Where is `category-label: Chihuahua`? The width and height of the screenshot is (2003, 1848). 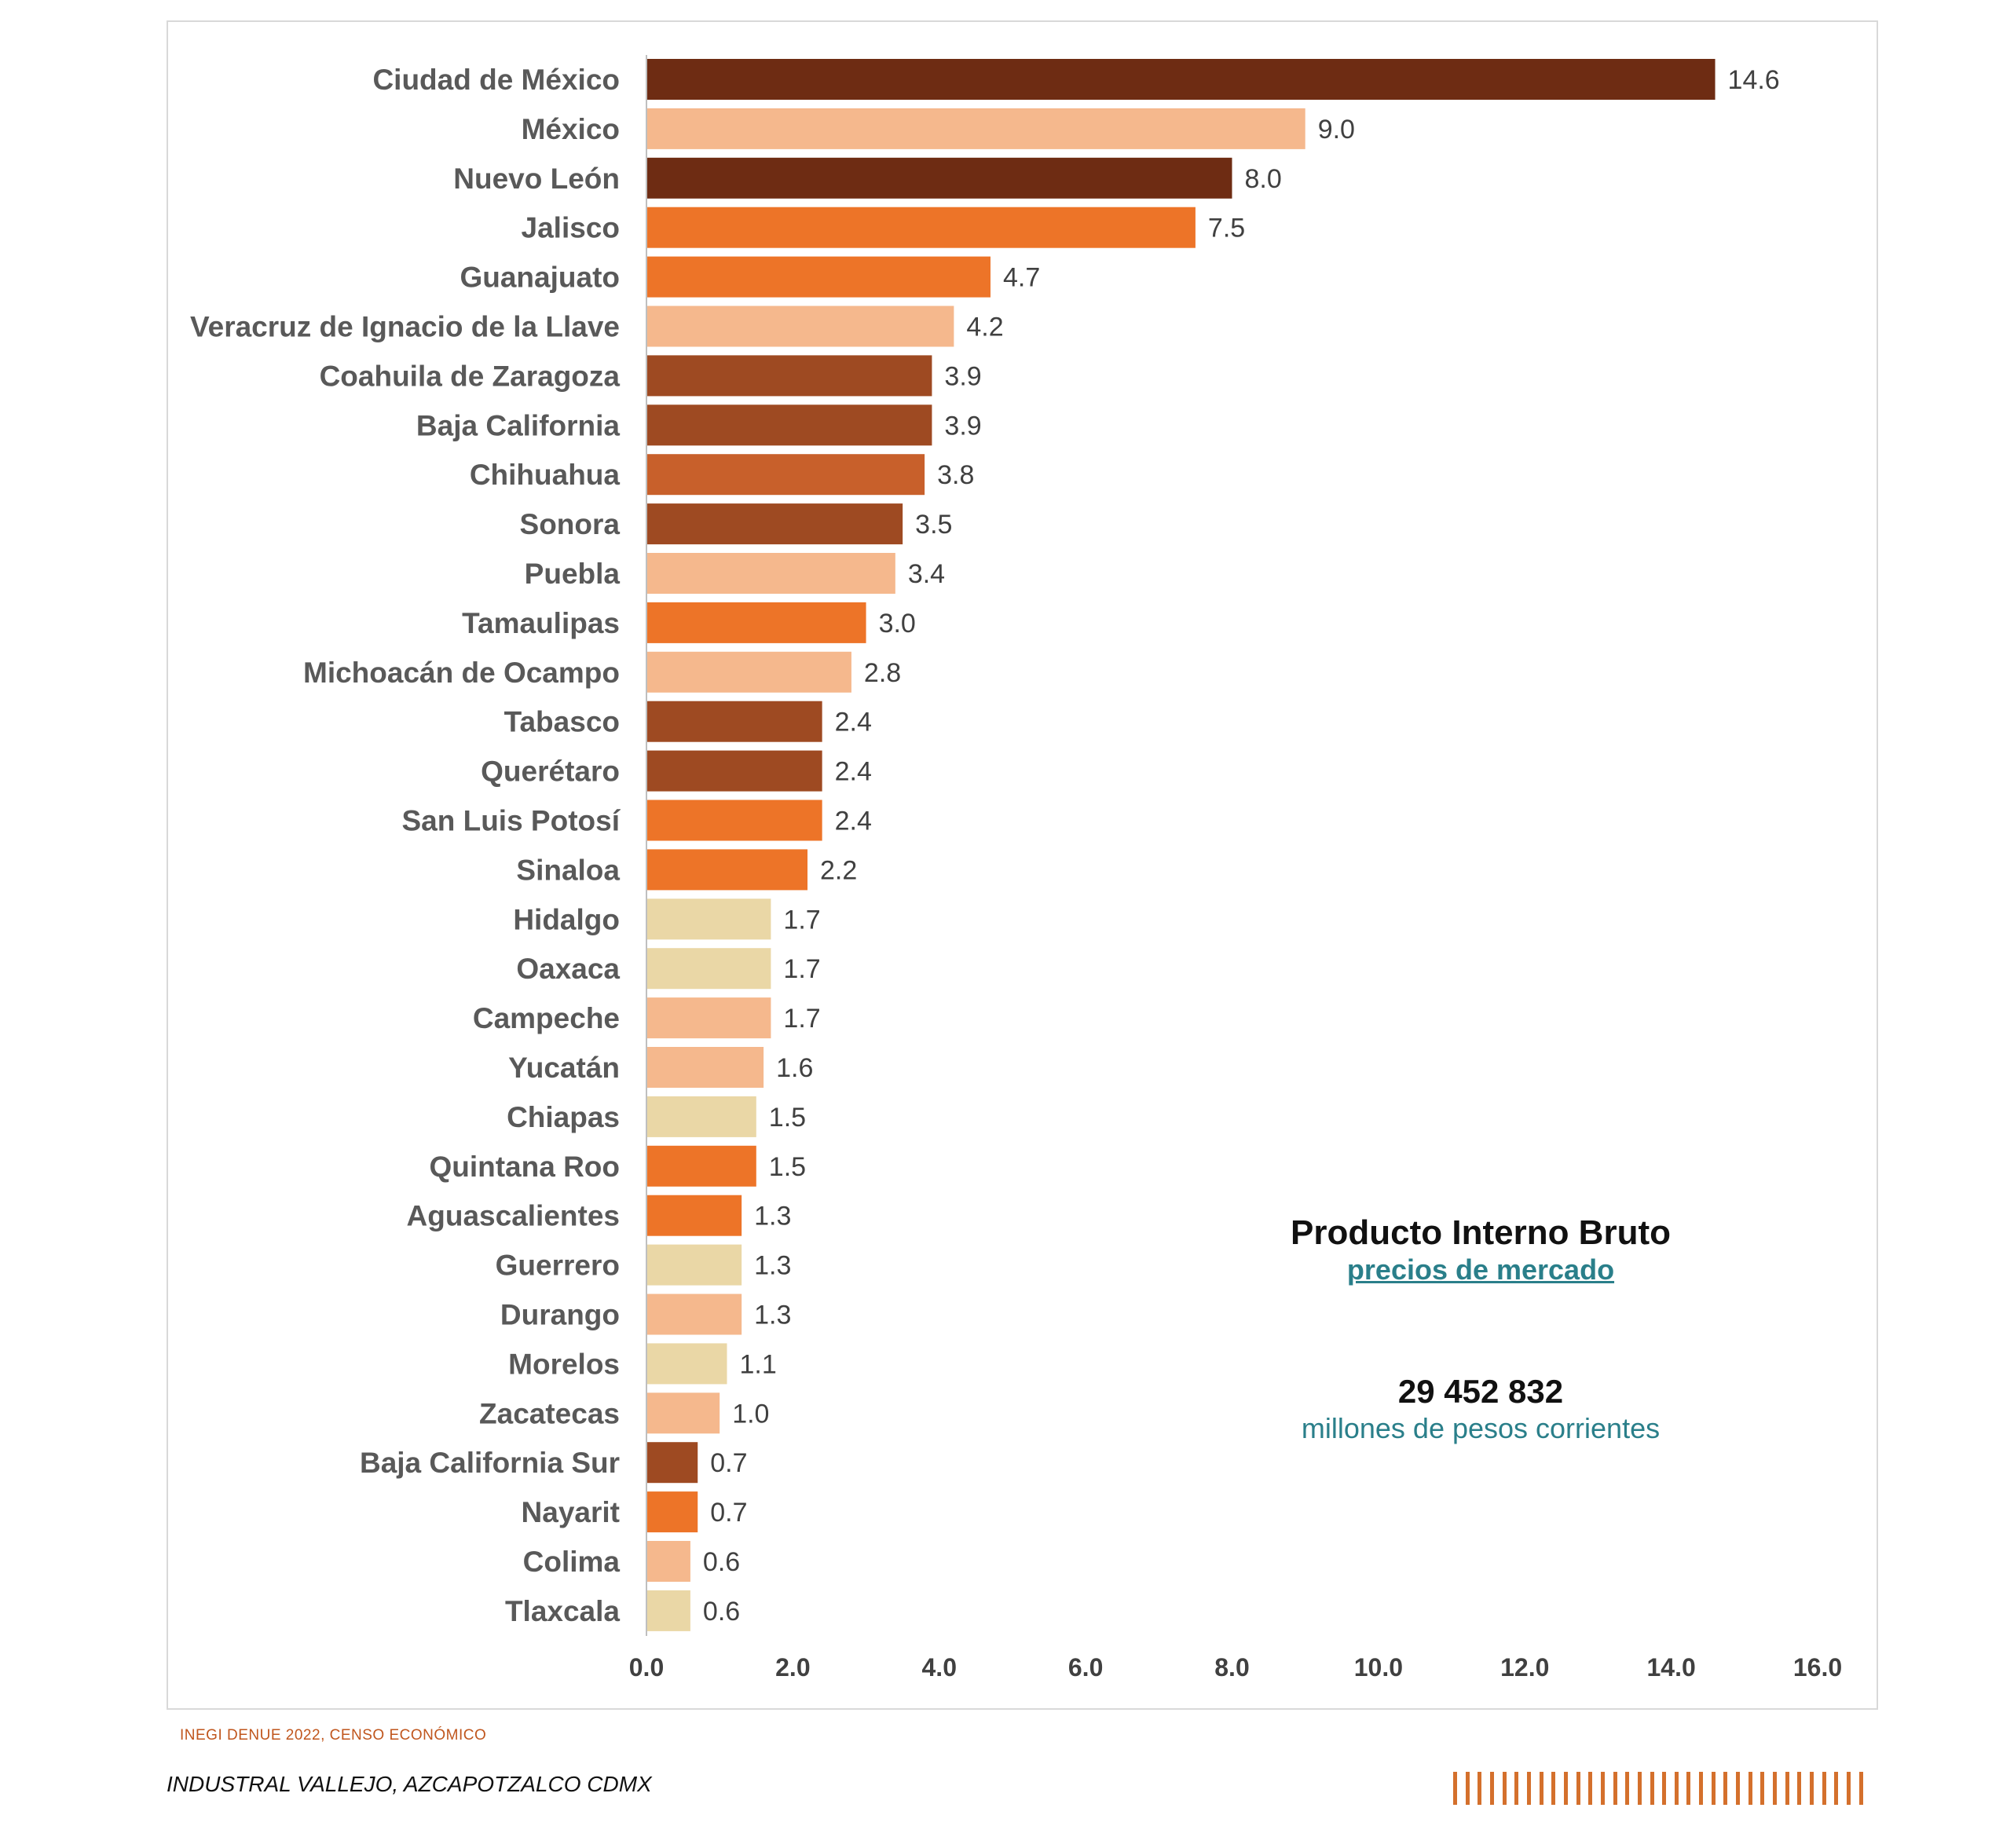 category-label: Chihuahua is located at coordinates (545, 475).